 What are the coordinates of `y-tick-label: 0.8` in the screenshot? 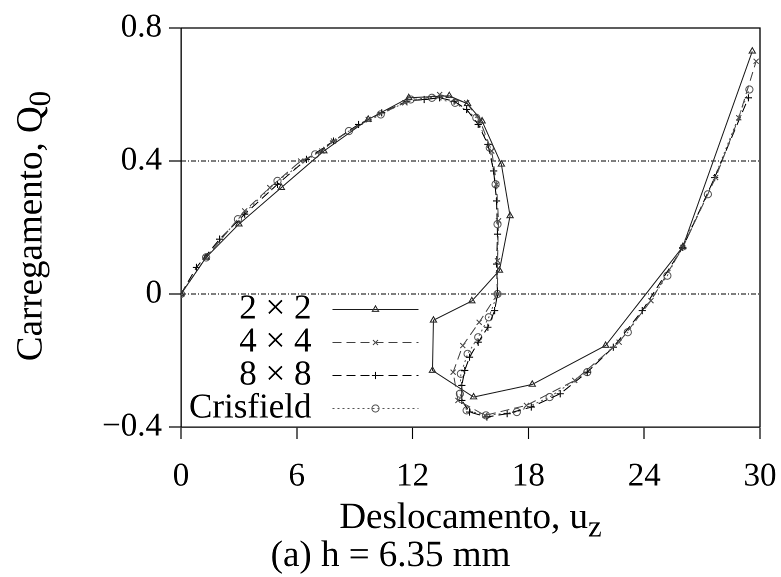 It's located at (141, 26).